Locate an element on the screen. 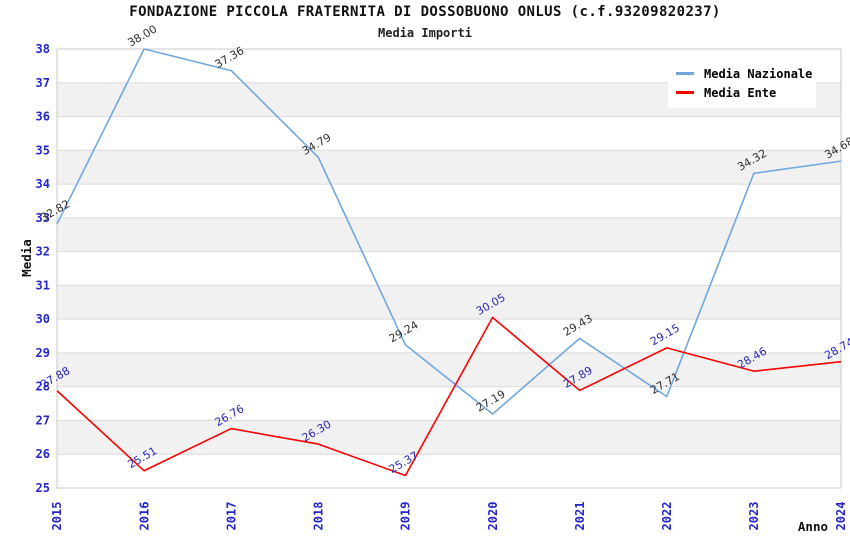 The width and height of the screenshot is (850, 550). y-tick-label: 29 is located at coordinates (43, 353).